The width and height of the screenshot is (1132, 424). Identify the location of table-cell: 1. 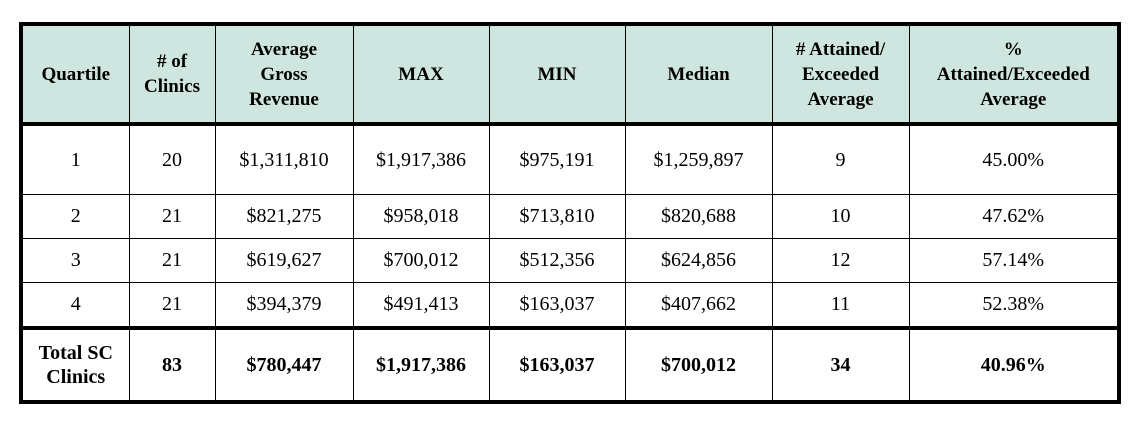
(75, 159).